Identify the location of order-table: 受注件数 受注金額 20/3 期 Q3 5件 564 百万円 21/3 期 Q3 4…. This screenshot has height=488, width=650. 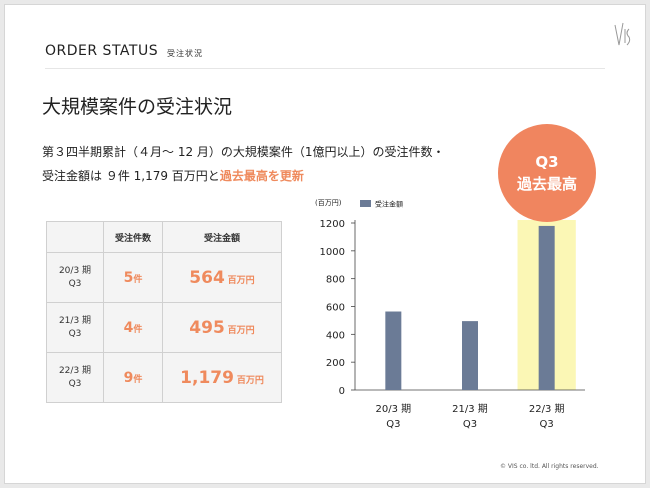
(164, 312).